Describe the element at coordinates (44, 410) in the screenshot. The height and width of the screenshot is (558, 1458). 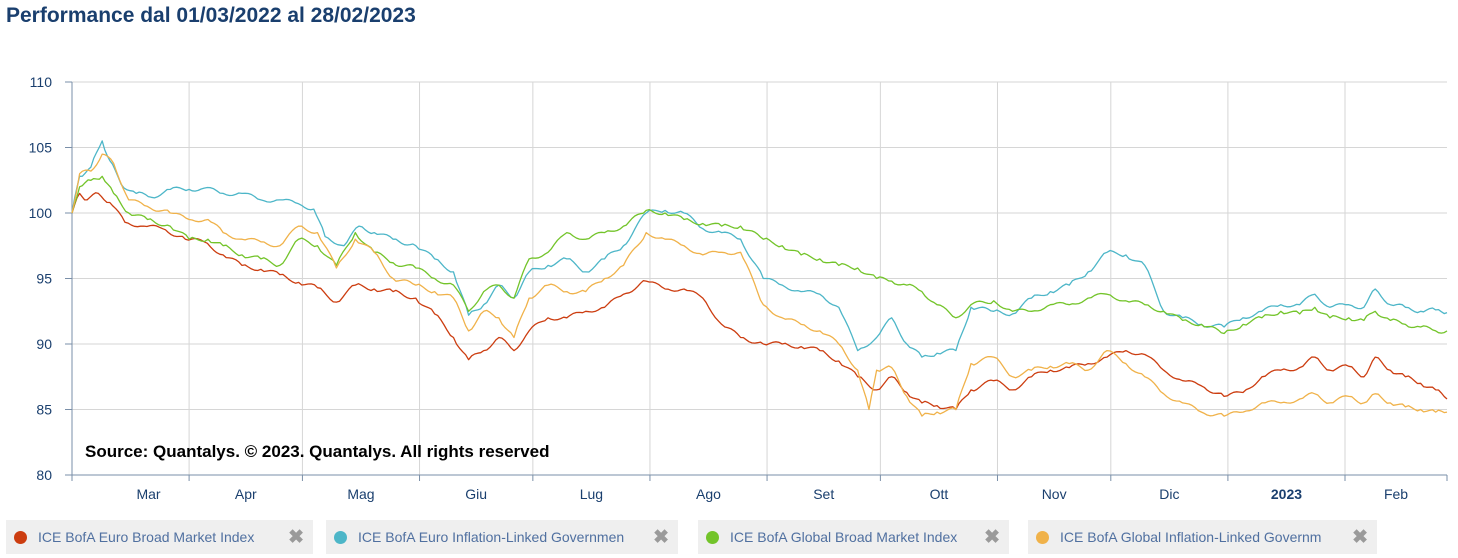
I see `y-tick-label: 85` at that location.